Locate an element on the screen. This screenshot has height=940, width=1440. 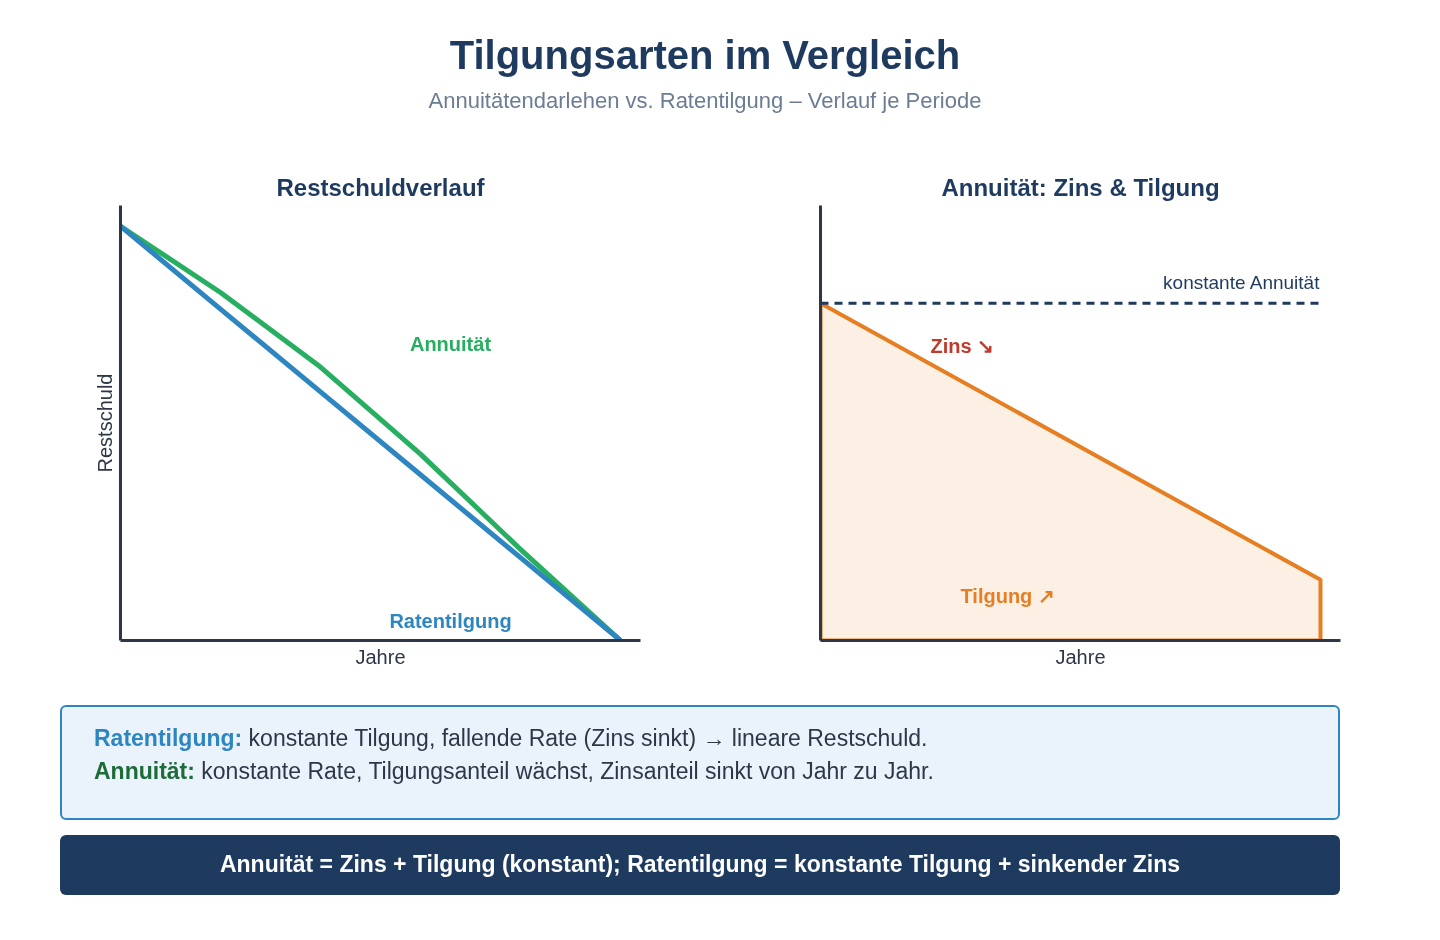
text: Annuitätendarlehen vs. Ratentilgung – Verlauf je Periode is located at coordinates (705, 101).